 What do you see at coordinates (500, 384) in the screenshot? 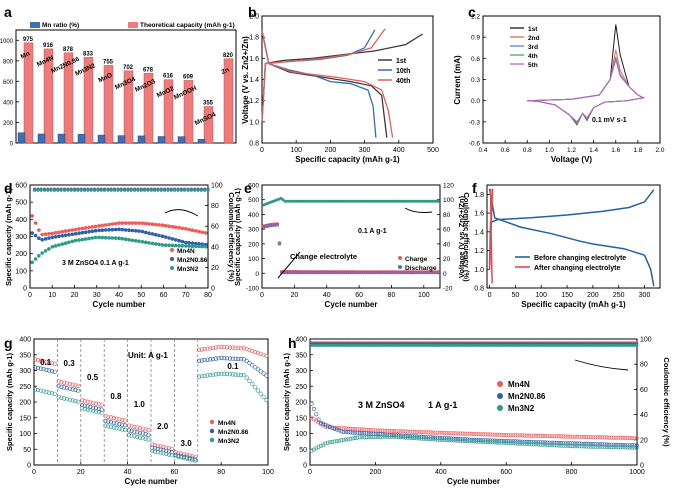
I see `legend-marker` at bounding box center [500, 384].